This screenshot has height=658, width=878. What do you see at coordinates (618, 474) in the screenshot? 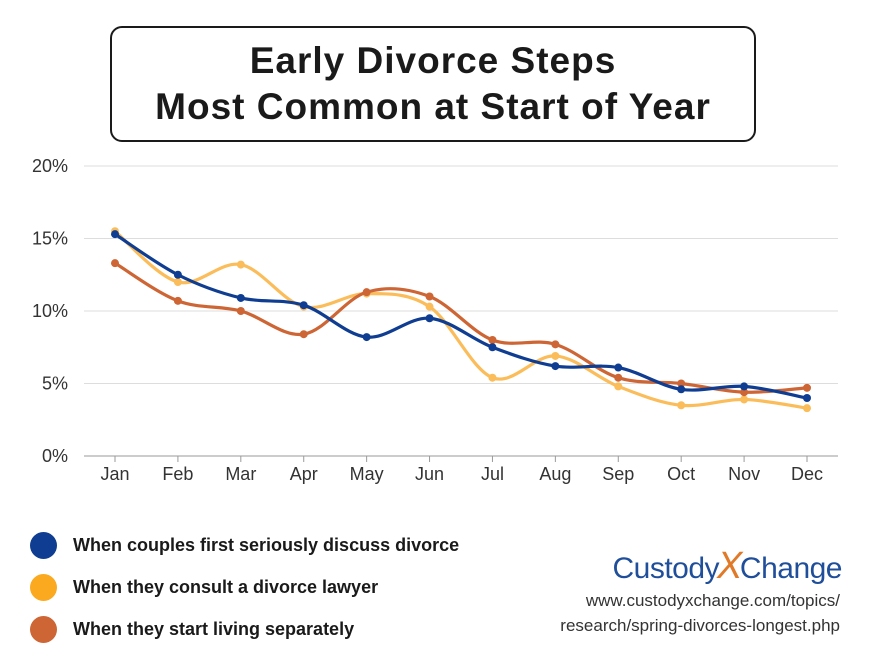
I see `x-tick-label: Sep` at bounding box center [618, 474].